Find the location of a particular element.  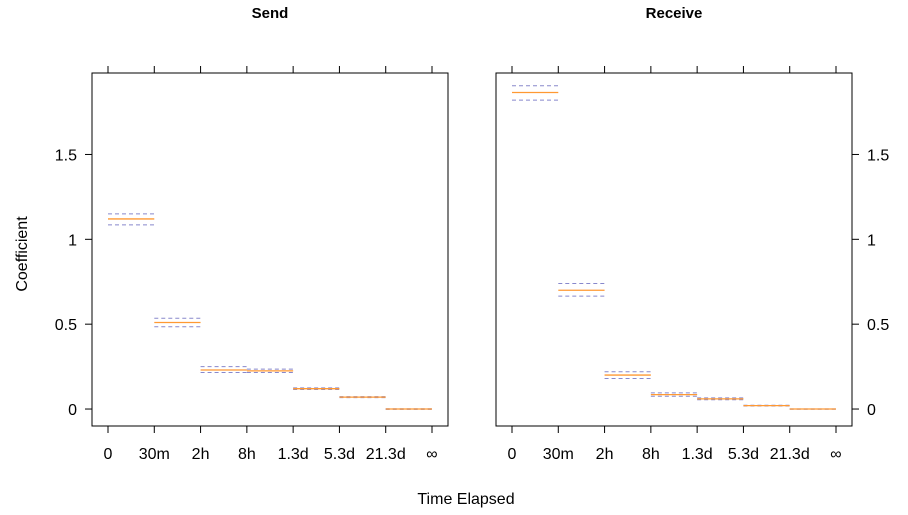

x-axis-label: Time Elapsed is located at coordinates (465, 499).